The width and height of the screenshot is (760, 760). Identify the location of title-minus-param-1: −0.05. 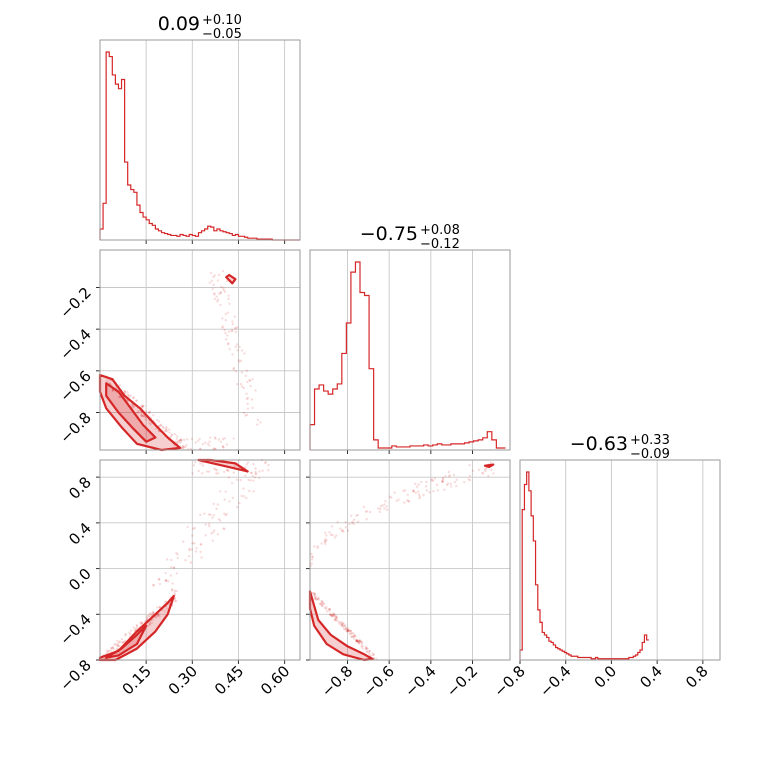
(222, 34).